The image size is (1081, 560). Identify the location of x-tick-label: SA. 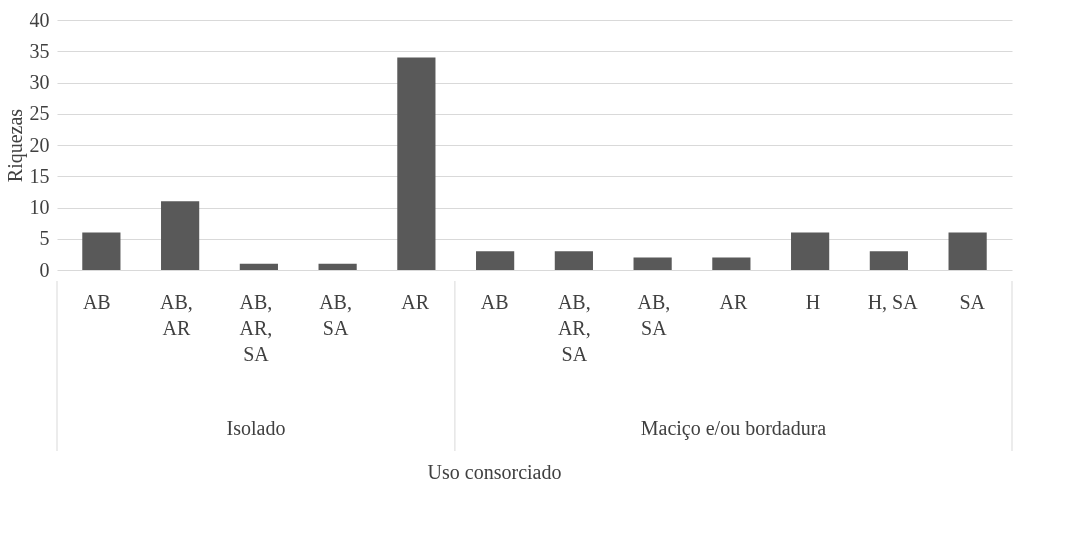
(972, 302).